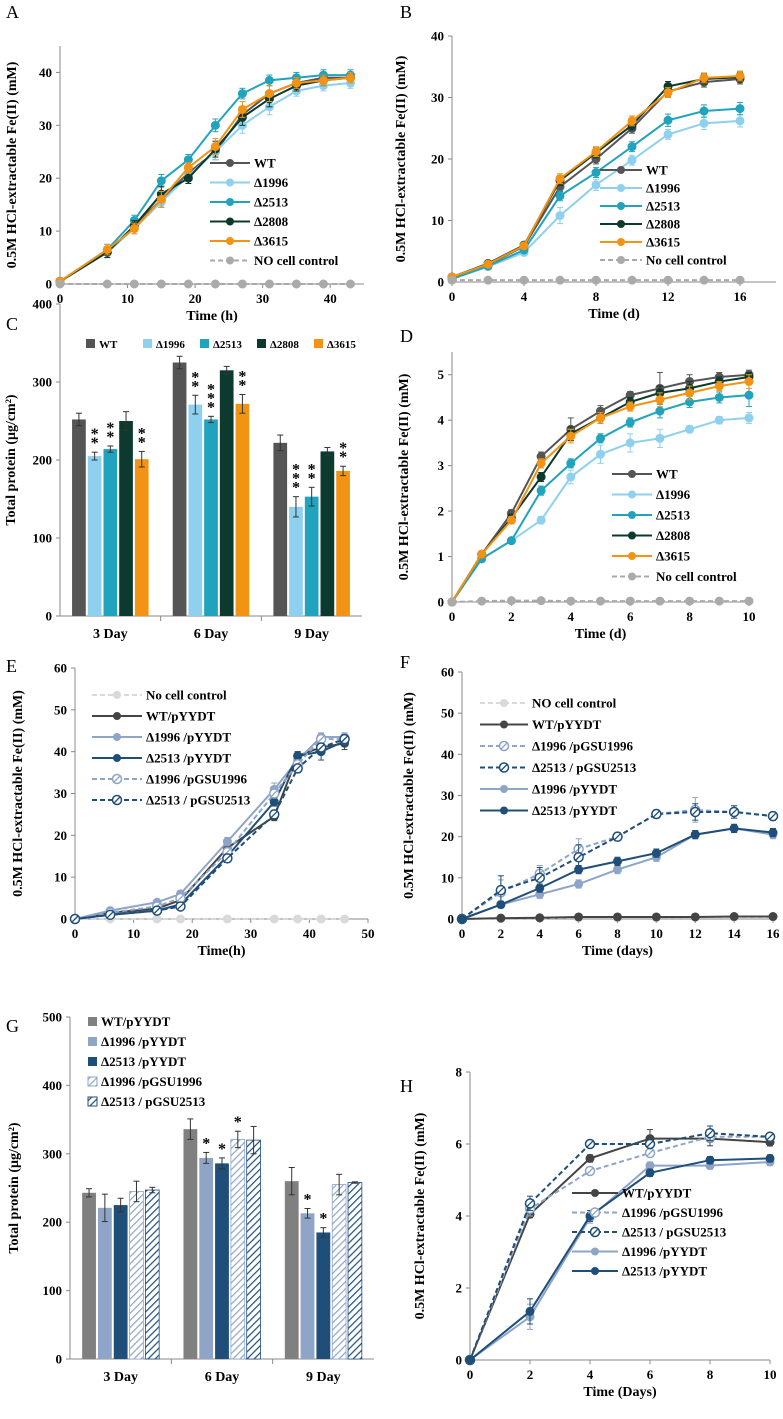  What do you see at coordinates (710, 1374) in the screenshot?
I see `x-tick-label: 8` at bounding box center [710, 1374].